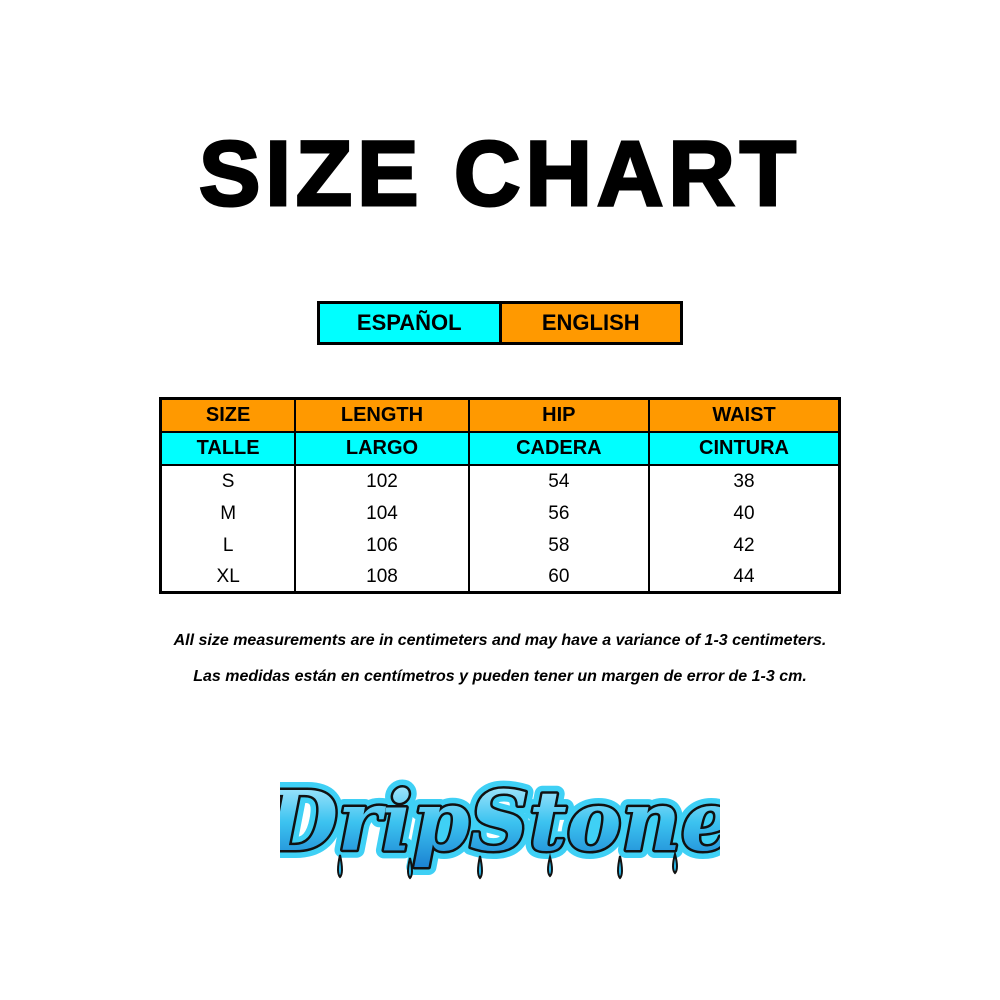  What do you see at coordinates (559, 449) in the screenshot?
I see `header-cell: CADERA` at bounding box center [559, 449].